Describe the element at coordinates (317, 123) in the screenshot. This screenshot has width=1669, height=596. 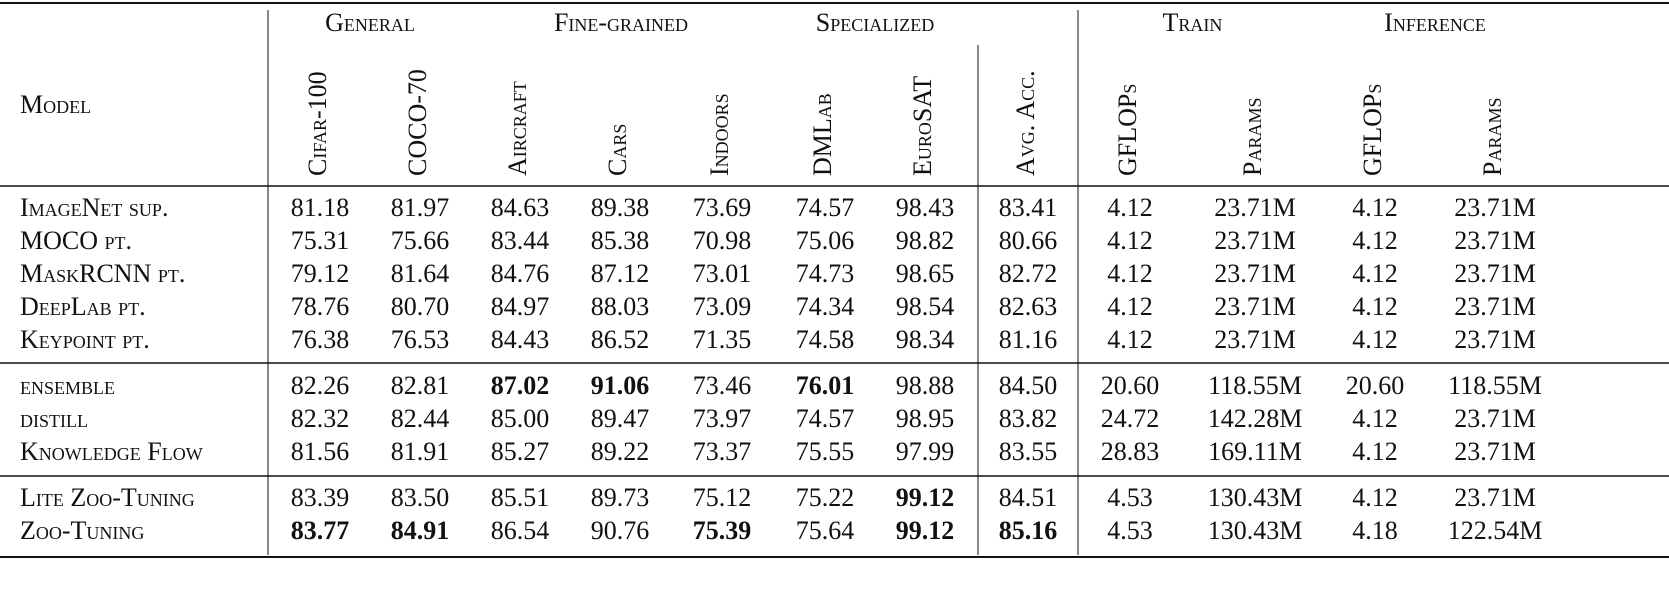
I see `column-header: Cifar-100` at that location.